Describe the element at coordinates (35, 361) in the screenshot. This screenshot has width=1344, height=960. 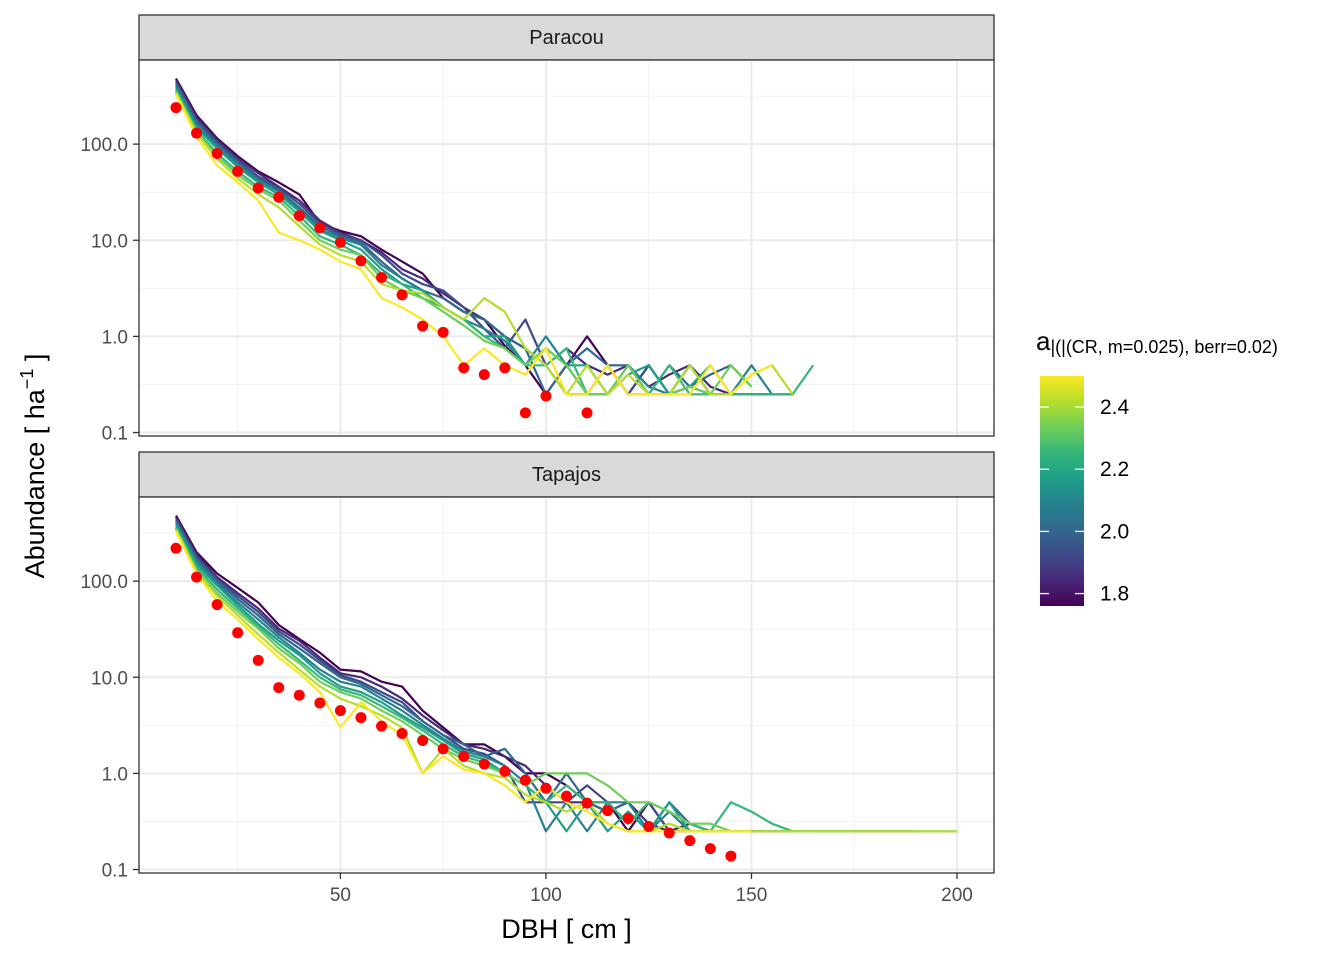
I see `y-axis-title-end: ]` at that location.